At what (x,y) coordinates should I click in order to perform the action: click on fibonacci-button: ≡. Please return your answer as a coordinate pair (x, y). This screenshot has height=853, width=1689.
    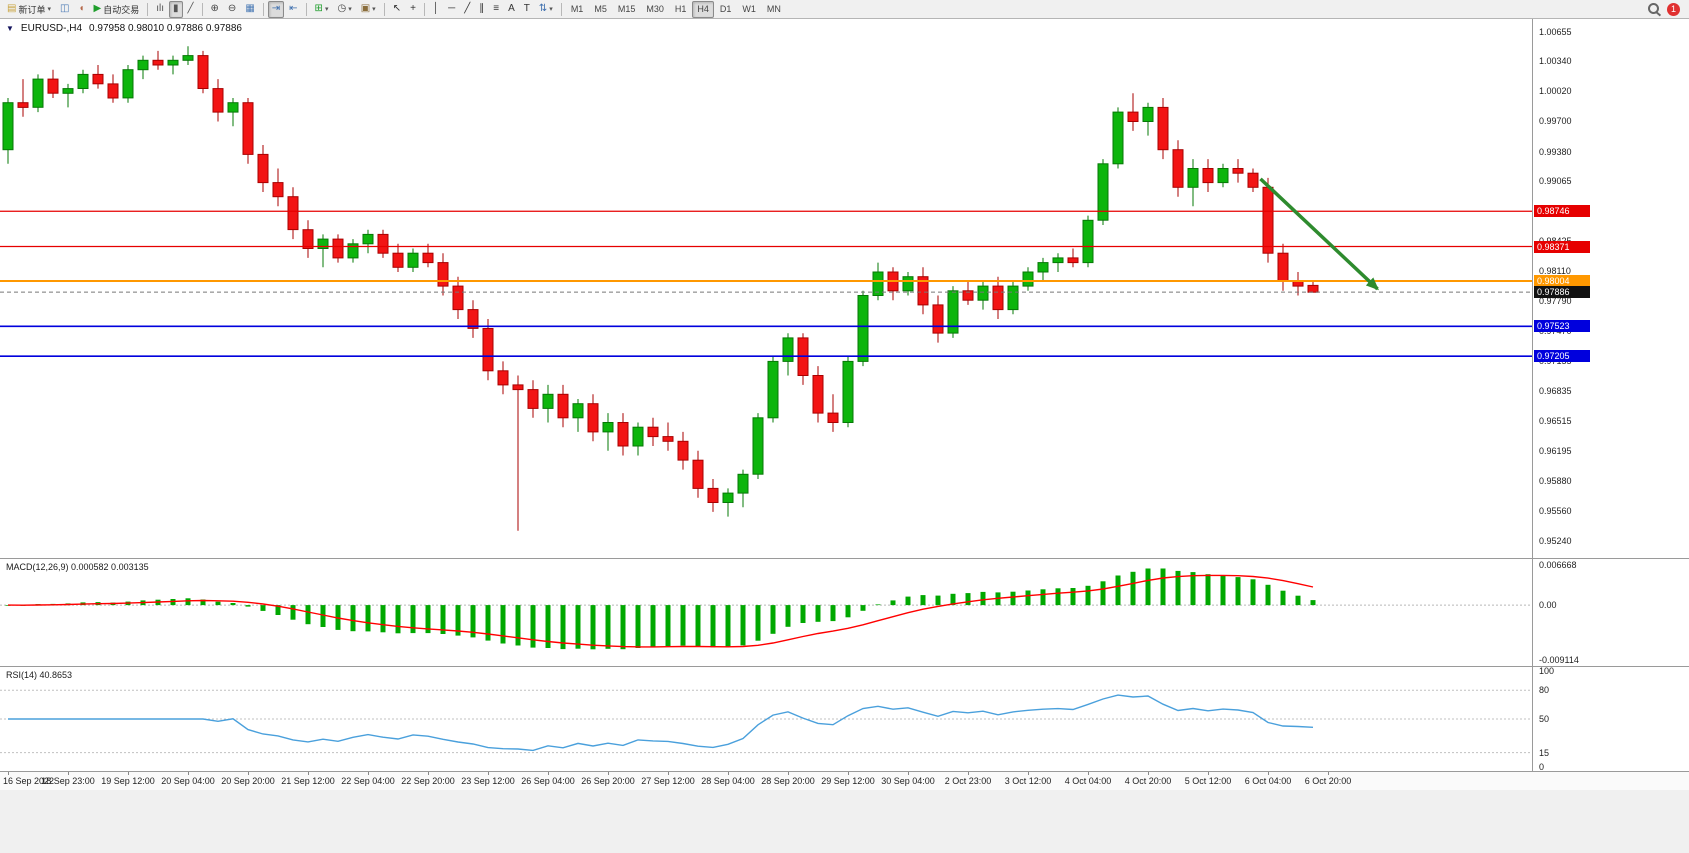
    Looking at the image, I should click on (496, 9).